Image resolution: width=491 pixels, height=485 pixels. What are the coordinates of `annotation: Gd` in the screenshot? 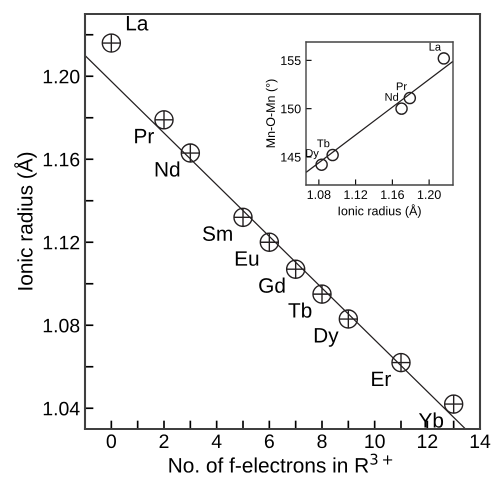 It's located at (272, 285).